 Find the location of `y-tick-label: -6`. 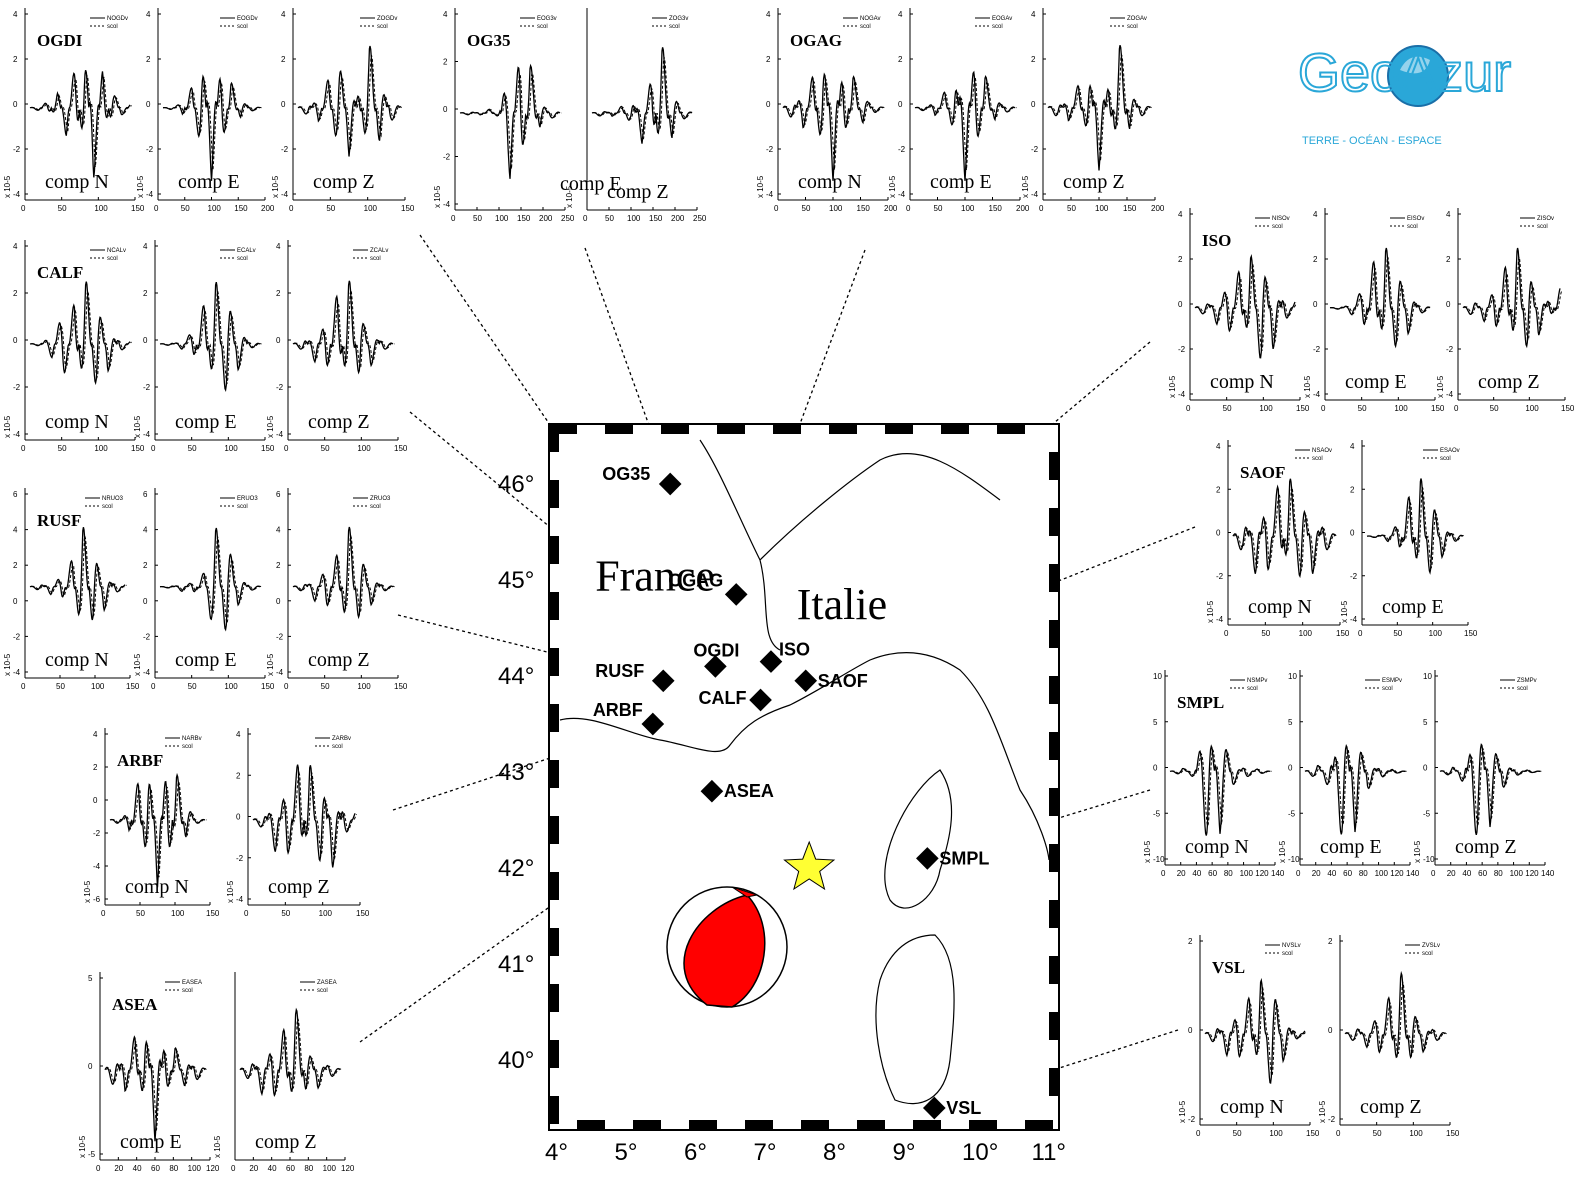

y-tick-label: -6 is located at coordinates (97, 899).